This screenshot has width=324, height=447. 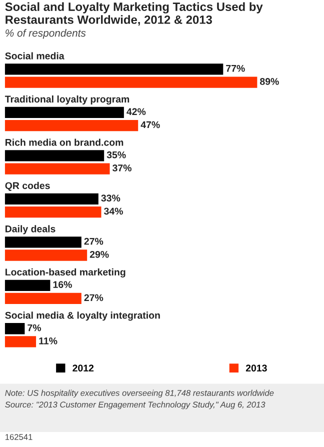 I want to click on chart-title: Social and Loyalty Marketing Tactics Used by Restaurants Worldwide, 2012 & 2013, so click(x=134, y=14).